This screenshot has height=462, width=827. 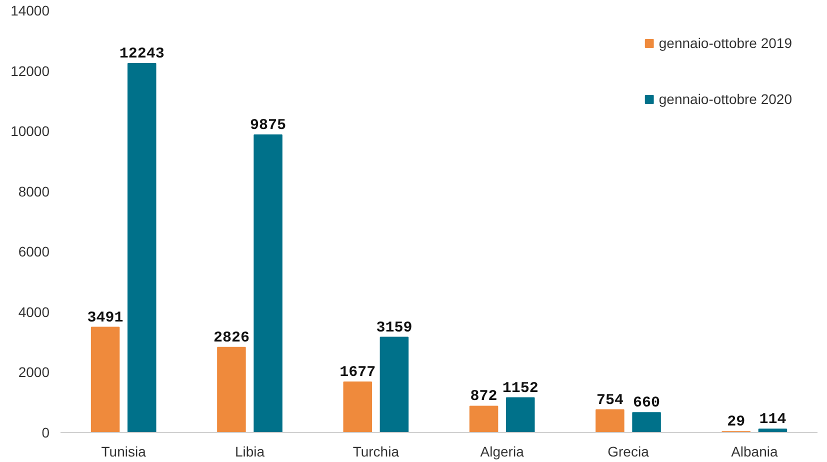 I want to click on y-tick-label: 14000, so click(x=30, y=10).